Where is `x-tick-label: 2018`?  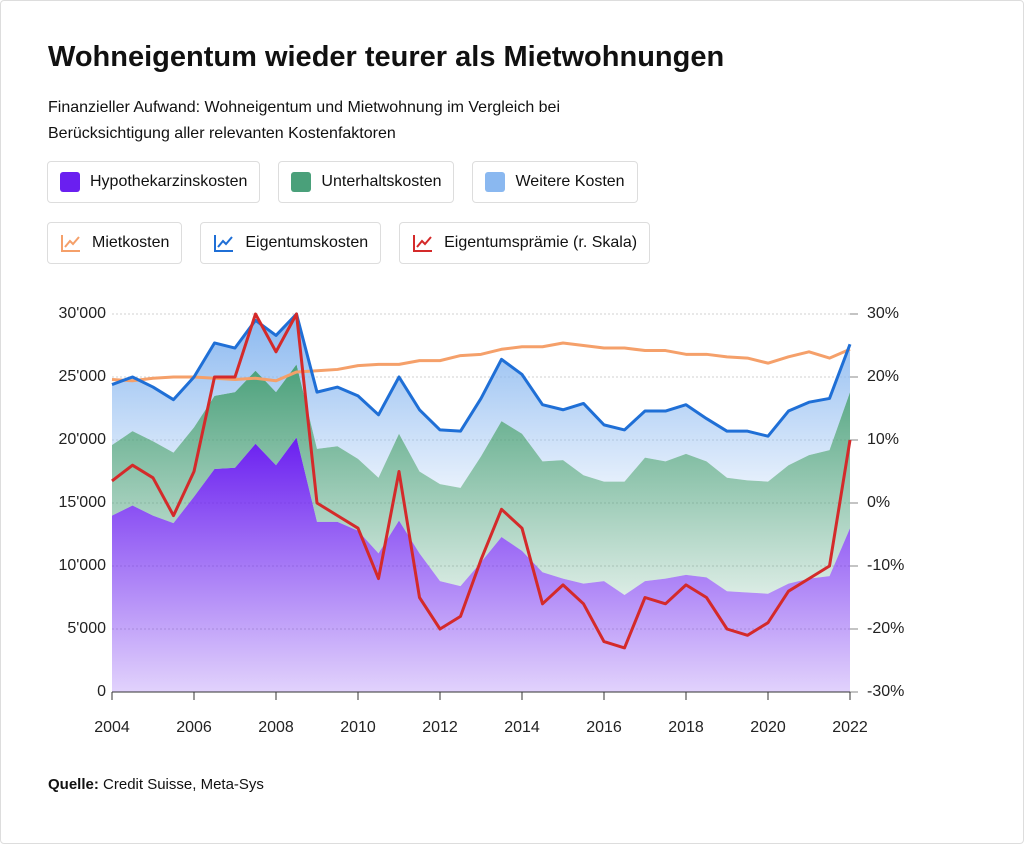 x-tick-label: 2018 is located at coordinates (686, 727).